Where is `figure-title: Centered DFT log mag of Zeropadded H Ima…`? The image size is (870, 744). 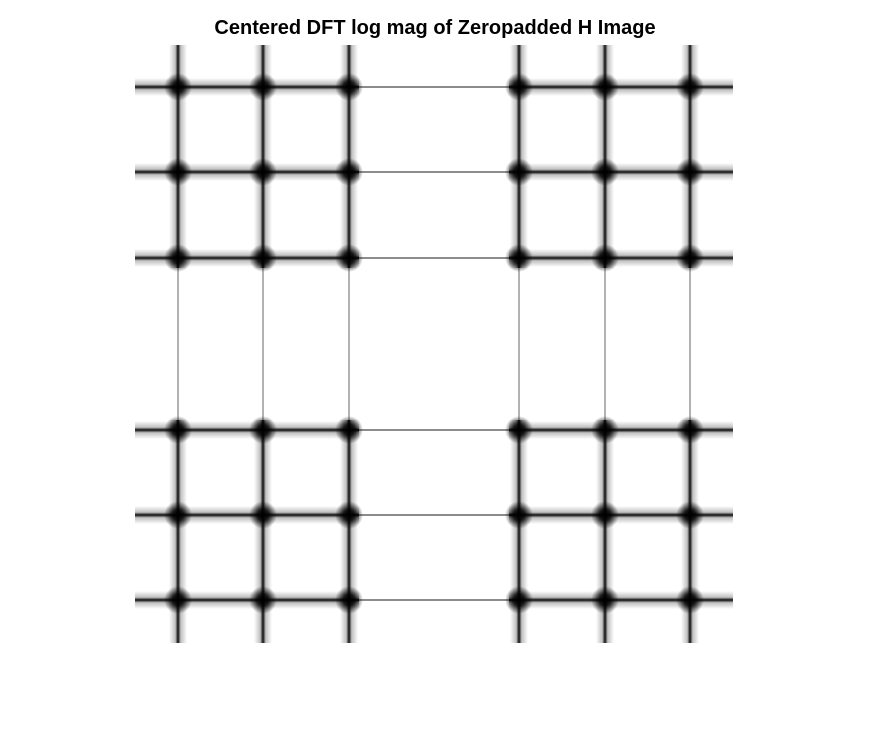 figure-title: Centered DFT log mag of Zeropadded H Ima… is located at coordinates (435, 28).